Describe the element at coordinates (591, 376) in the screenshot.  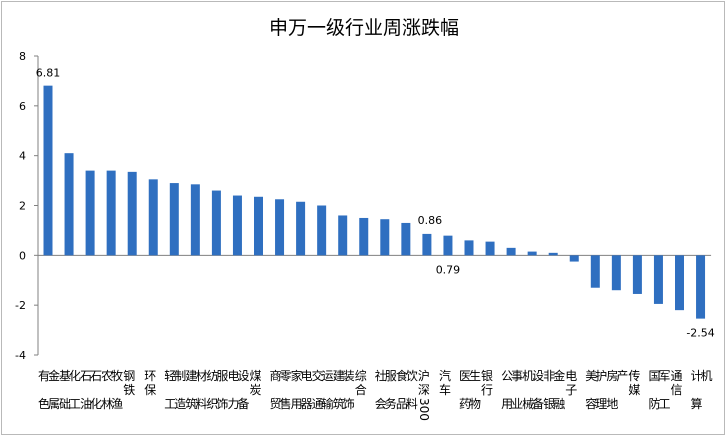
I see `category-char: 美` at that location.